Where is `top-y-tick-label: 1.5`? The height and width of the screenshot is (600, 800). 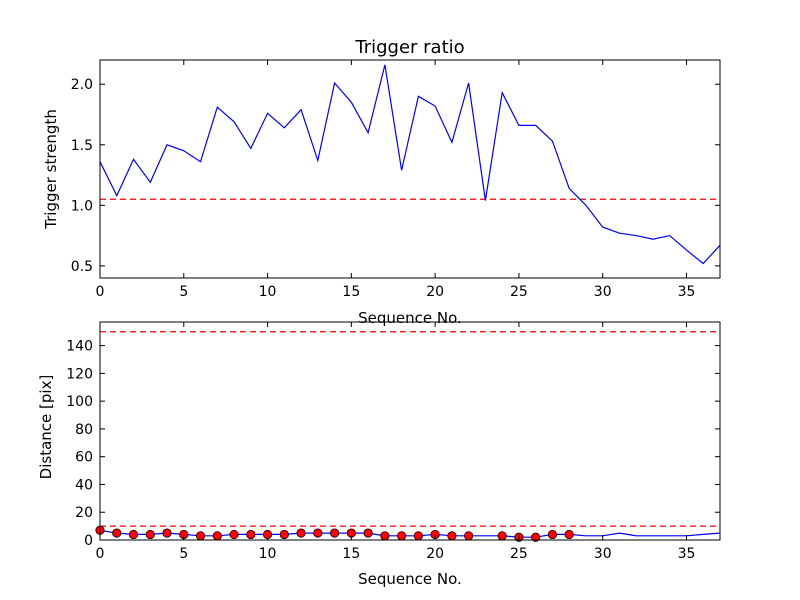
top-y-tick-label: 1.5 is located at coordinates (82, 146).